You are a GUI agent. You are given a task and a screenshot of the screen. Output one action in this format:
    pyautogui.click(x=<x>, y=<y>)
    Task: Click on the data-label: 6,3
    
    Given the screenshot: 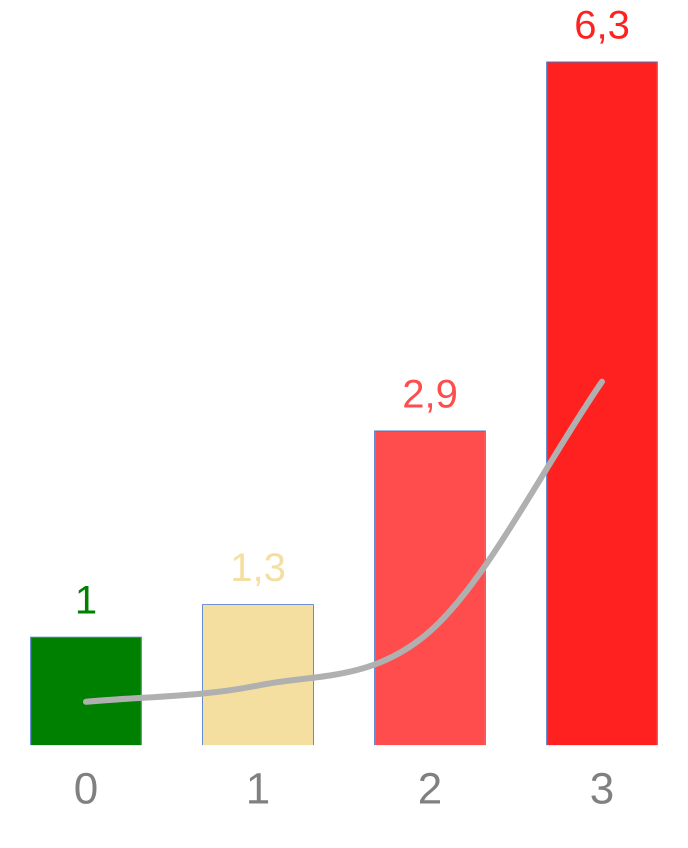 What is the action you would take?
    pyautogui.click(x=602, y=26)
    